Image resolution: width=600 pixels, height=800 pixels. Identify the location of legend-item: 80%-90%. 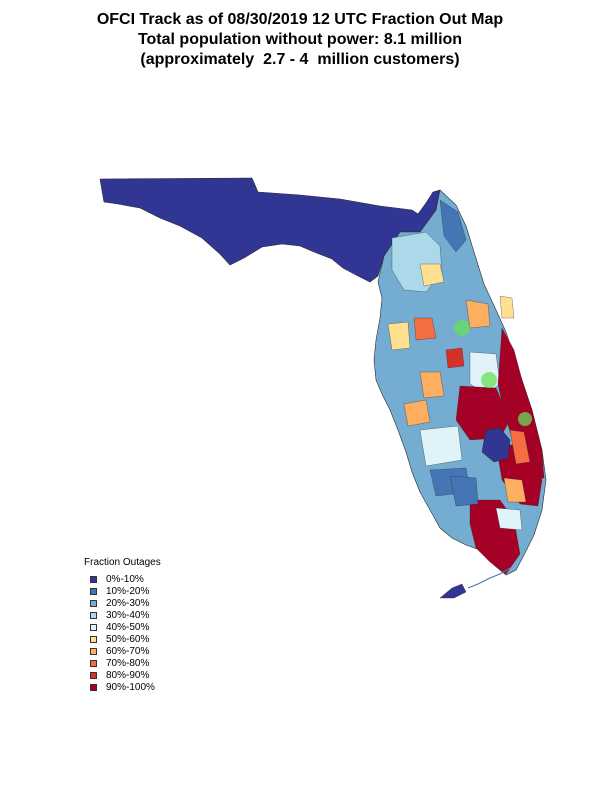
(125, 675).